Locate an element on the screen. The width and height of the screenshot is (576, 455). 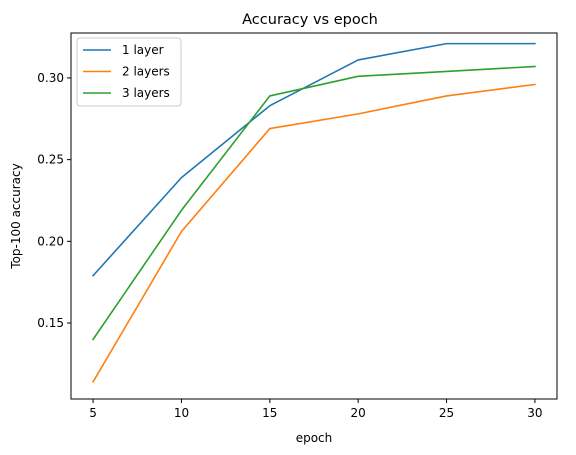
x-tick-label: 5 is located at coordinates (93, 413).